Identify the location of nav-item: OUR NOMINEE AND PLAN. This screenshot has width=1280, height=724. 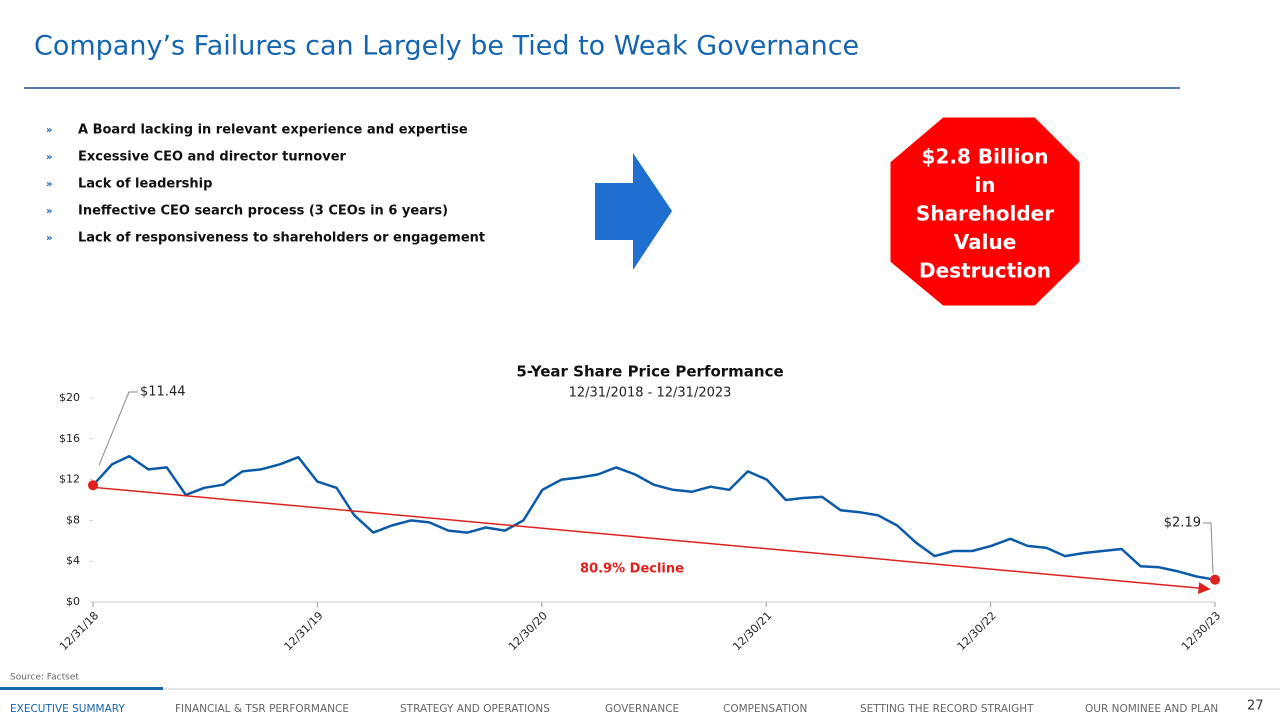
(1151, 709).